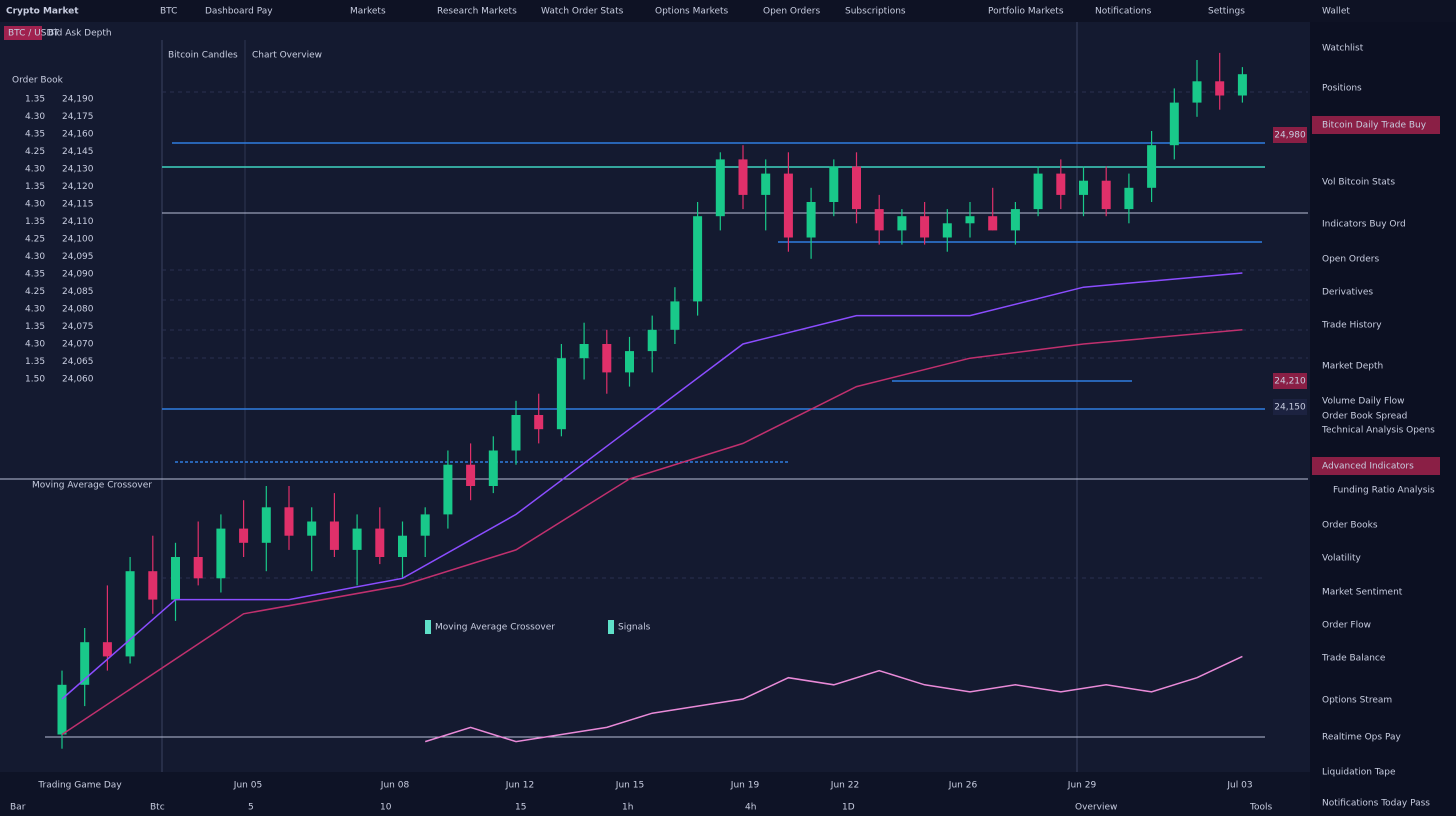 This screenshot has height=816, width=1456. Describe the element at coordinates (1096, 808) in the screenshot. I see `footer-item: Overview` at that location.